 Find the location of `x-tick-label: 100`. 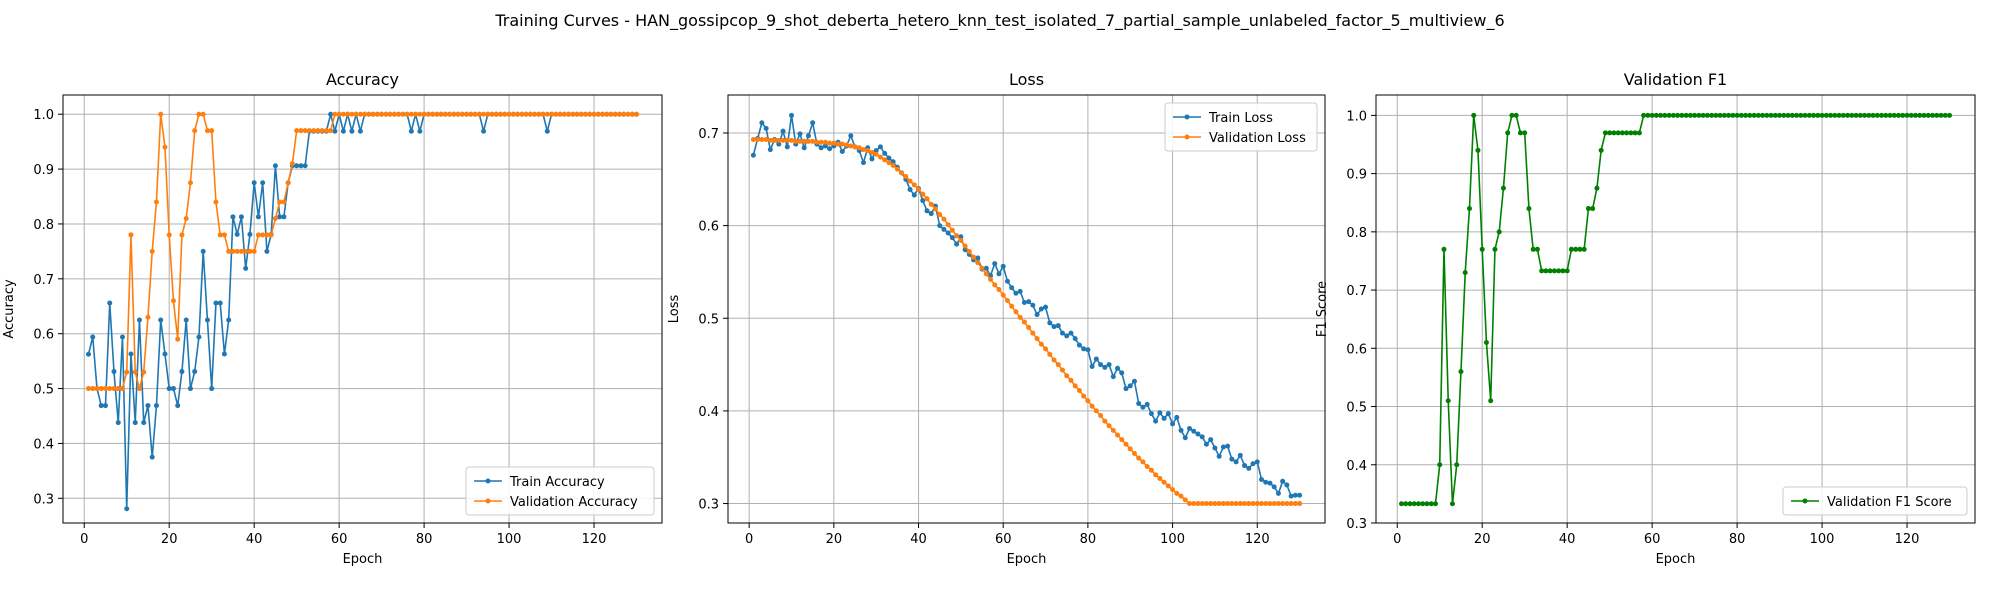

x-tick-label: 100 is located at coordinates (1172, 539).